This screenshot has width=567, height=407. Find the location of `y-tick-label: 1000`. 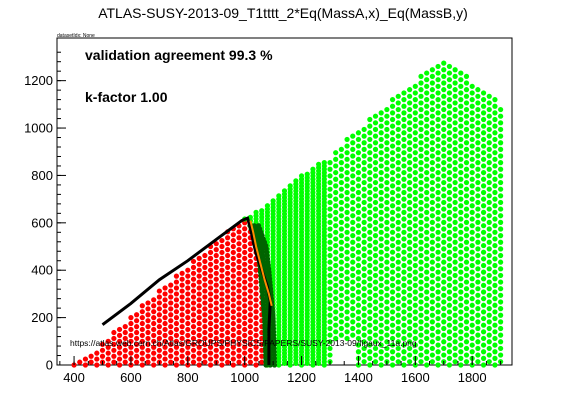

y-tick-label: 1000 is located at coordinates (38, 128).